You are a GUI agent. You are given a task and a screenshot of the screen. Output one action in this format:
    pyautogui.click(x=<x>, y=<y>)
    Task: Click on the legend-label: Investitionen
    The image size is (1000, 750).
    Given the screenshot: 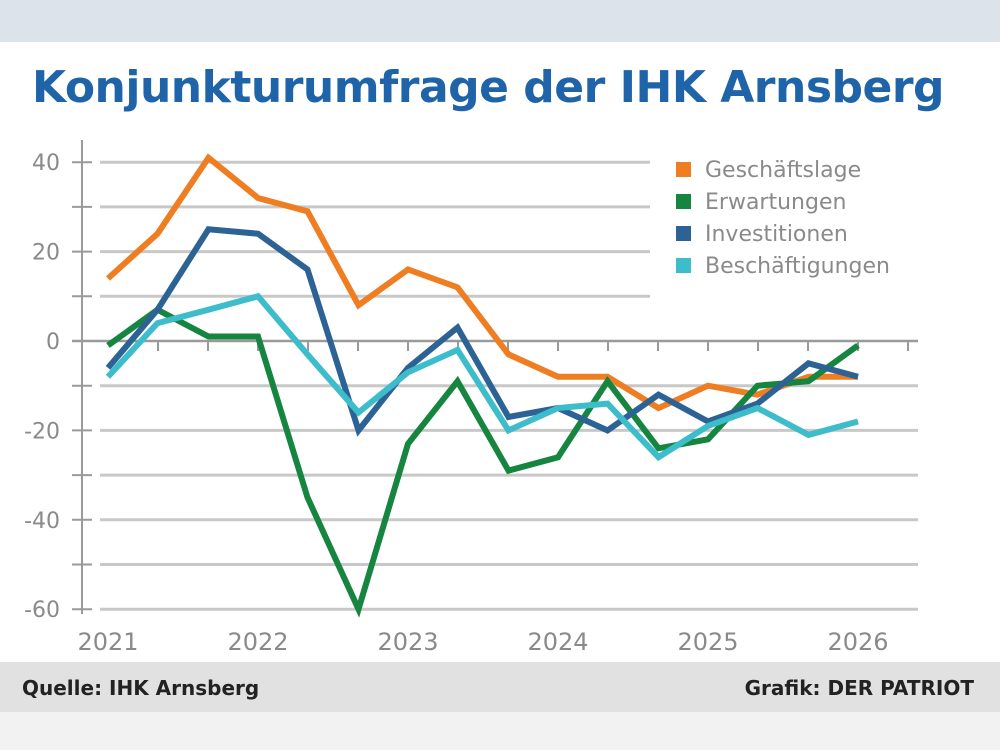 What is the action you would take?
    pyautogui.click(x=776, y=234)
    